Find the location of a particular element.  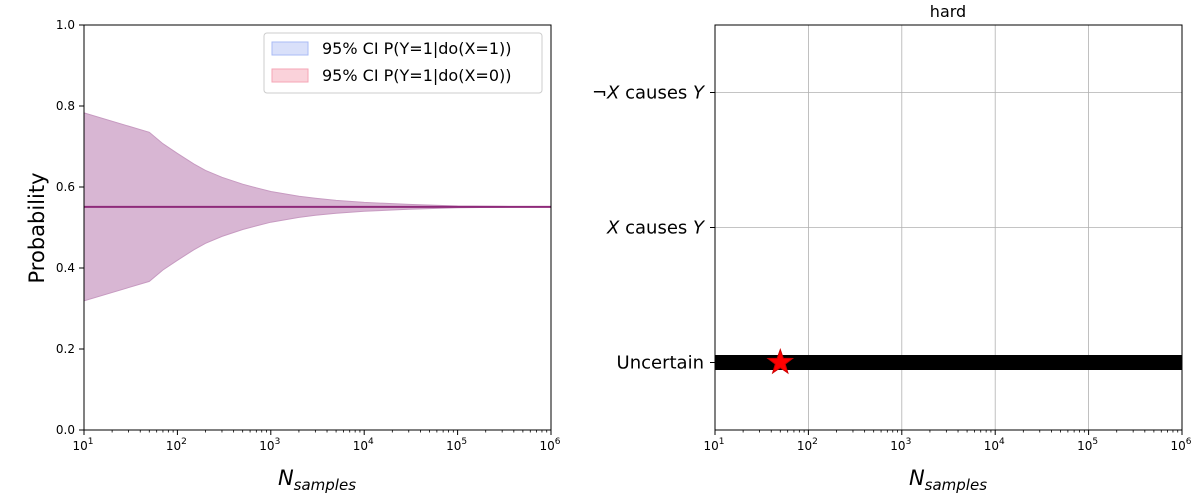

right-x-tick-label-3: 10⁴ is located at coordinates (994, 445).